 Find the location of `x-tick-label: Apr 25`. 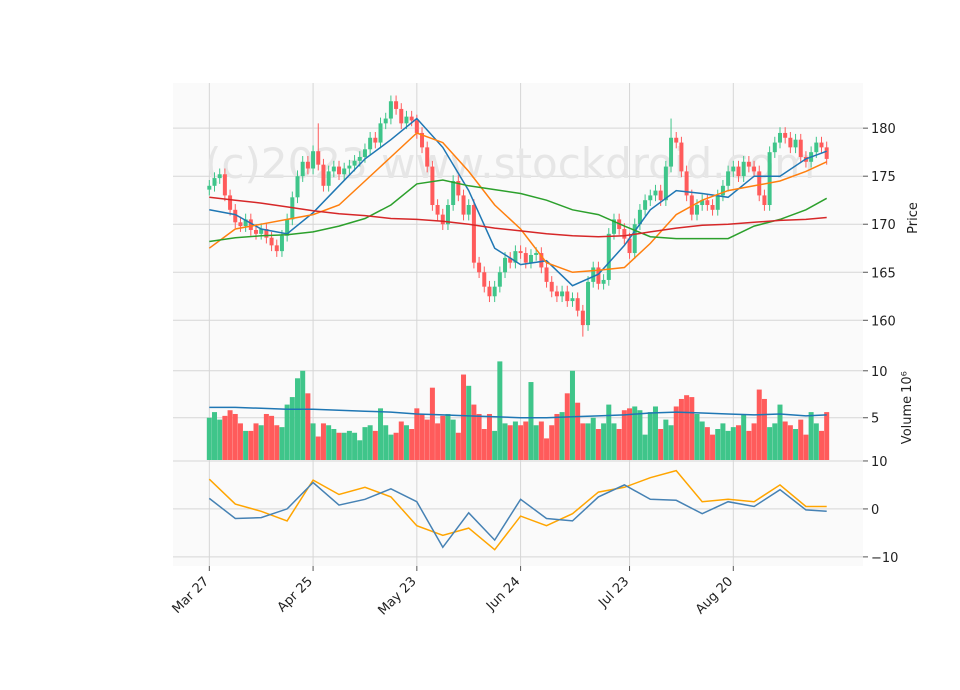

x-tick-label: Apr 25 is located at coordinates (295, 594).